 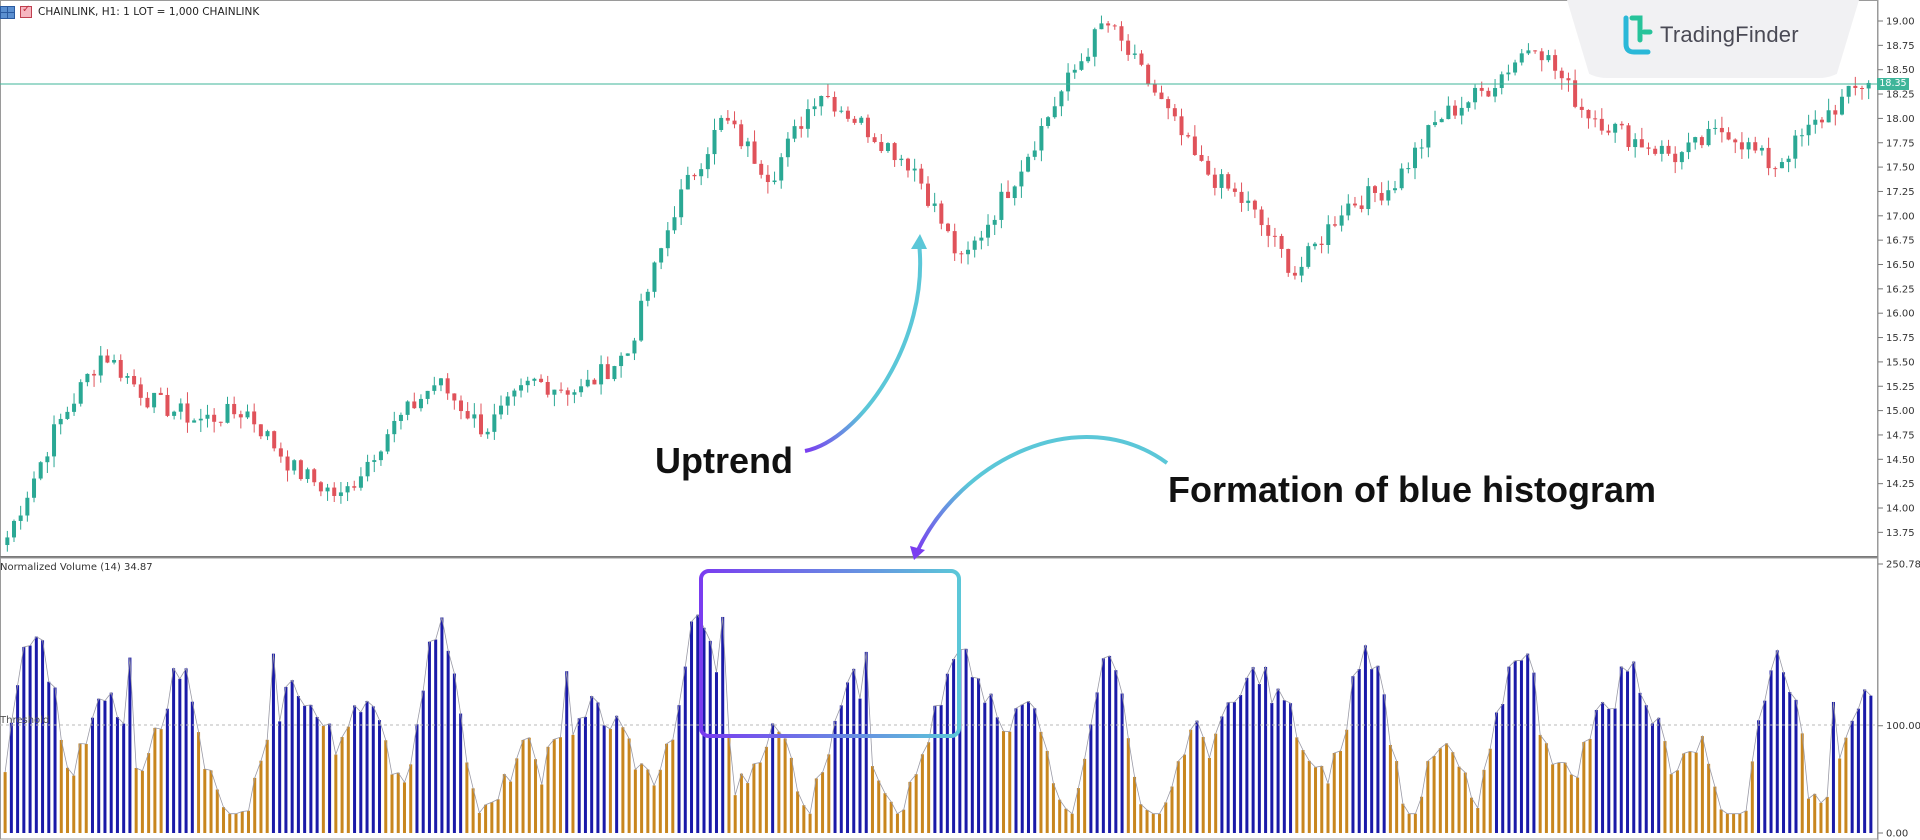 What do you see at coordinates (1709, 35) in the screenshot?
I see `brand-logo: TradingFinder` at bounding box center [1709, 35].